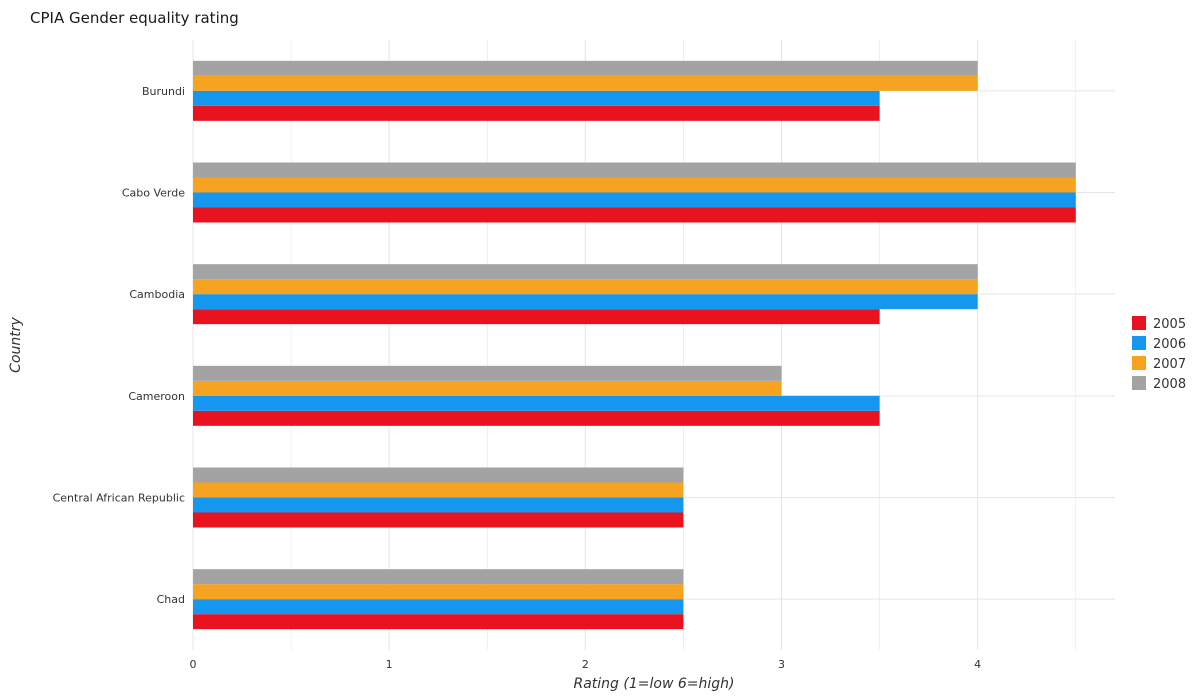  I want to click on y-tick-label: Burundi, so click(163, 91).